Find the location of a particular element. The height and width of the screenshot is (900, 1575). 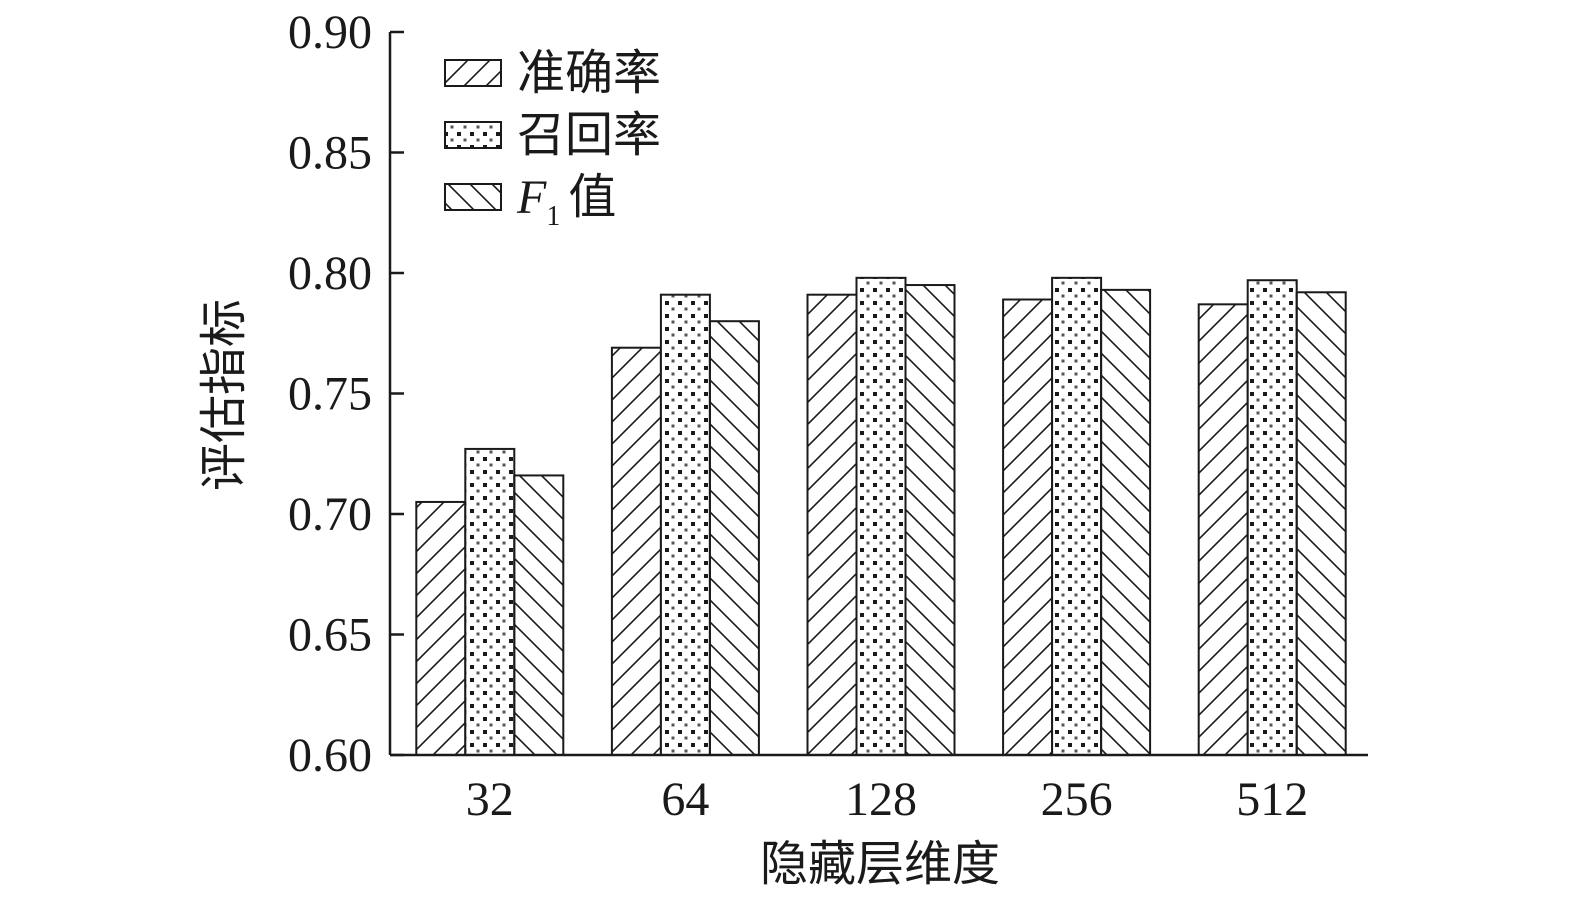

legend-item-accuracy: 准确率 is located at coordinates (552, 73).